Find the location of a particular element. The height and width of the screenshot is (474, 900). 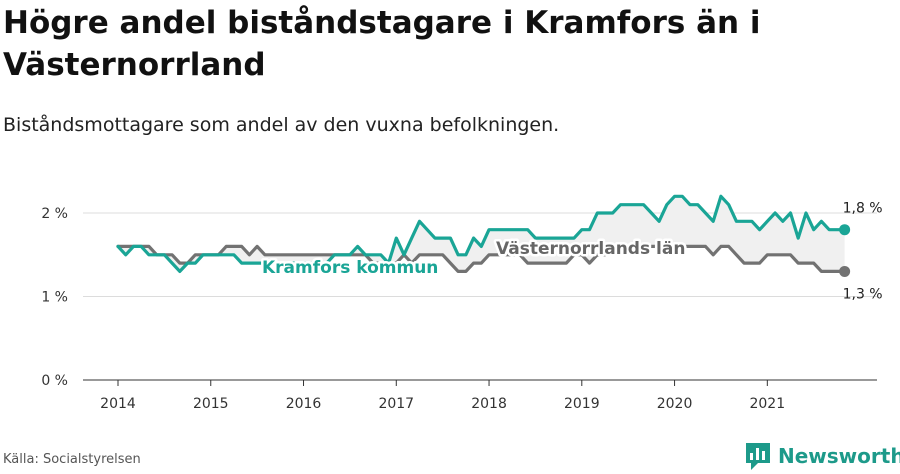

newsworthy-logo: Newsworthy is located at coordinates (822, 456).